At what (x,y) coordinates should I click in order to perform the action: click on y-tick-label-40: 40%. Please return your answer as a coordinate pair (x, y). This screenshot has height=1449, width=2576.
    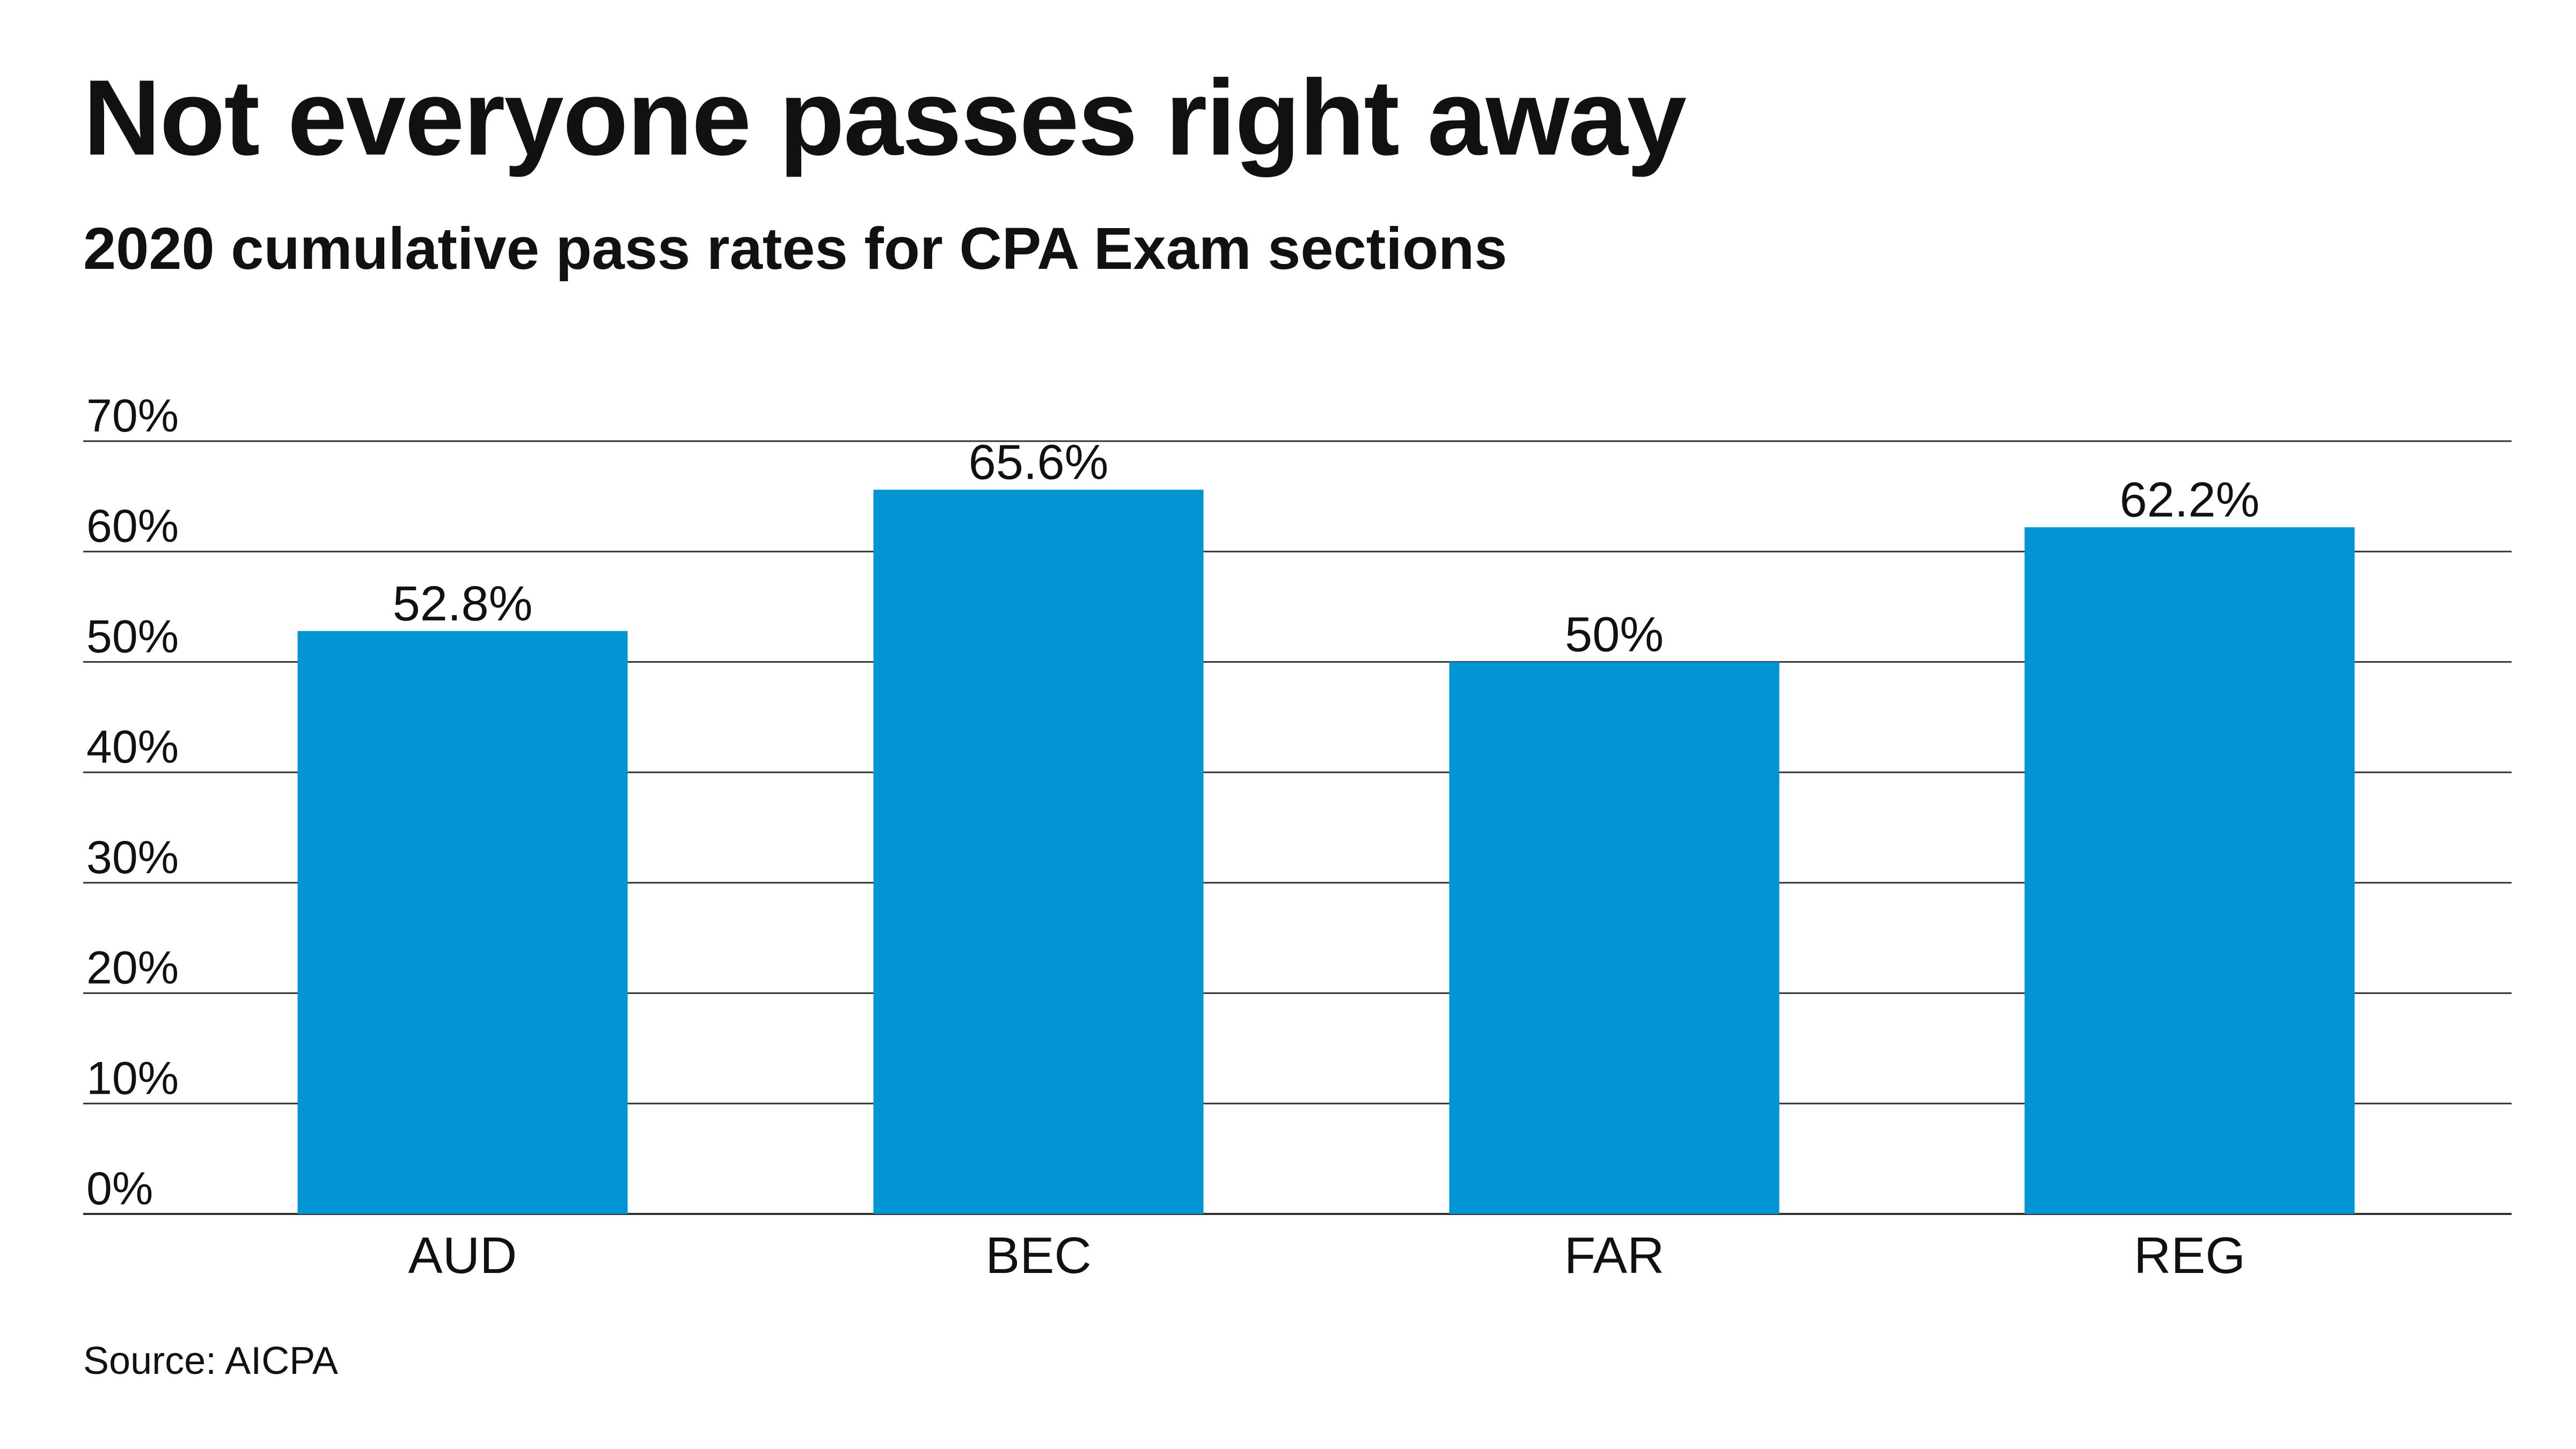
    Looking at the image, I should click on (132, 747).